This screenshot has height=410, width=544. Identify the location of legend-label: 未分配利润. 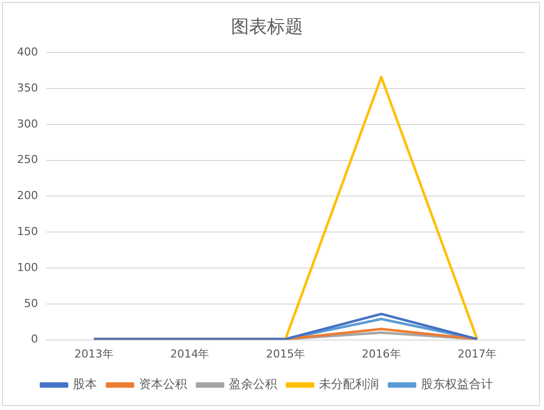
(349, 384).